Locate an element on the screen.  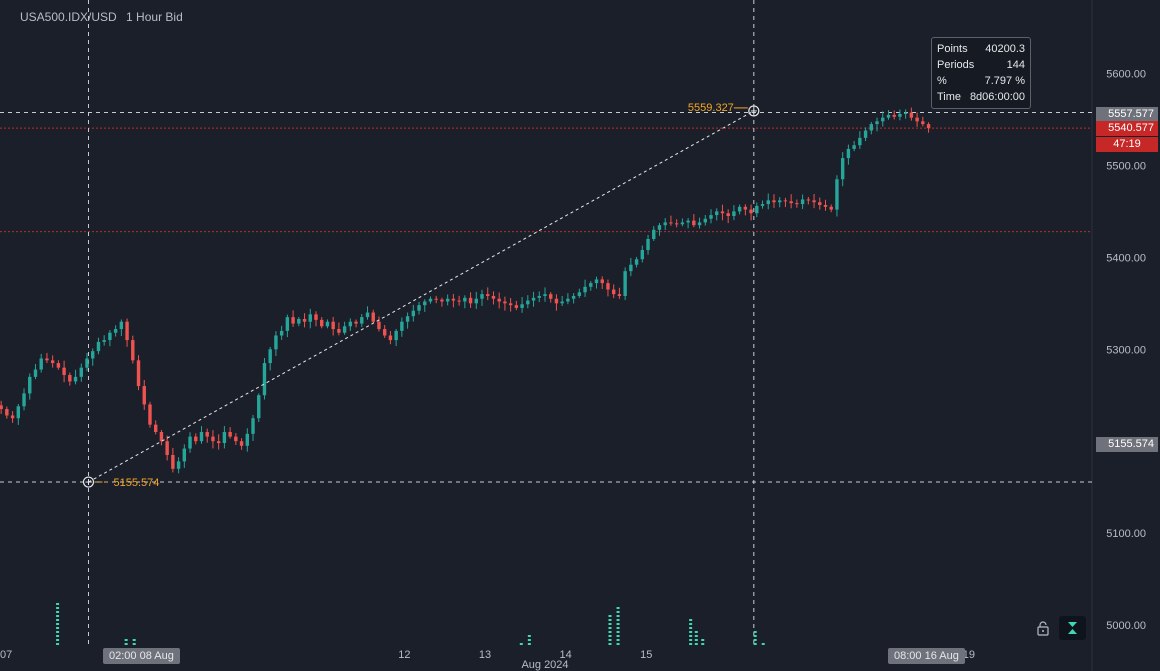
measure-start-price-tag: 5155.574 is located at coordinates (1127, 444).